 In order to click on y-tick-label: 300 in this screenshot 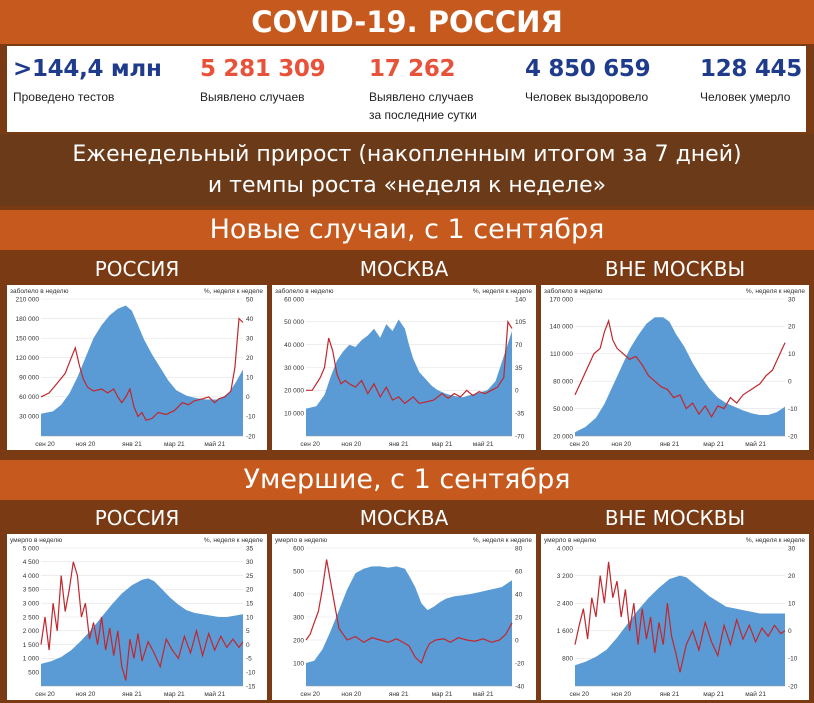, I will do `click(298, 617)`.